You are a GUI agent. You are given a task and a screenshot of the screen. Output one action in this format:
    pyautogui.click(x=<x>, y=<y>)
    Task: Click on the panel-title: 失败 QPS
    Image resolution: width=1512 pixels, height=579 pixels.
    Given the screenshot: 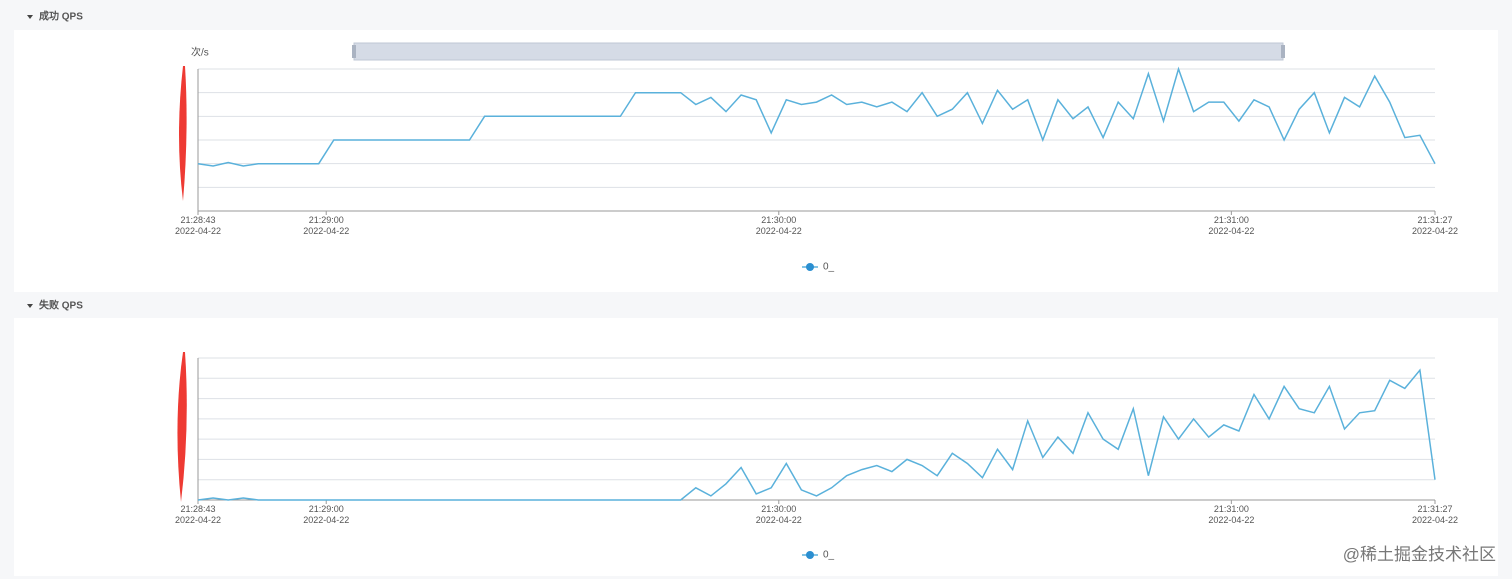 What is the action you would take?
    pyautogui.click(x=61, y=305)
    